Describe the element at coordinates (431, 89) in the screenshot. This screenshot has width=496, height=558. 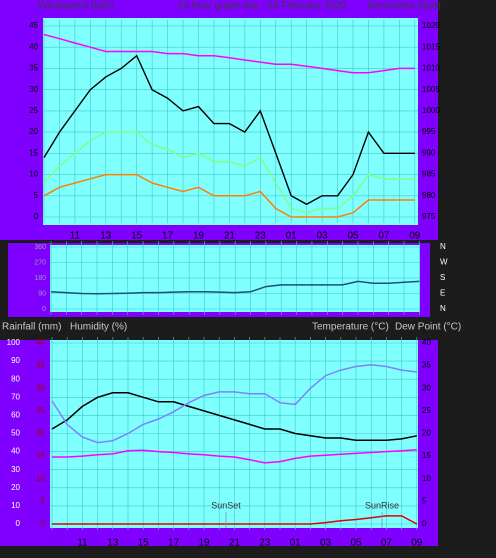
I see `y-tick-label: 1005` at that location.